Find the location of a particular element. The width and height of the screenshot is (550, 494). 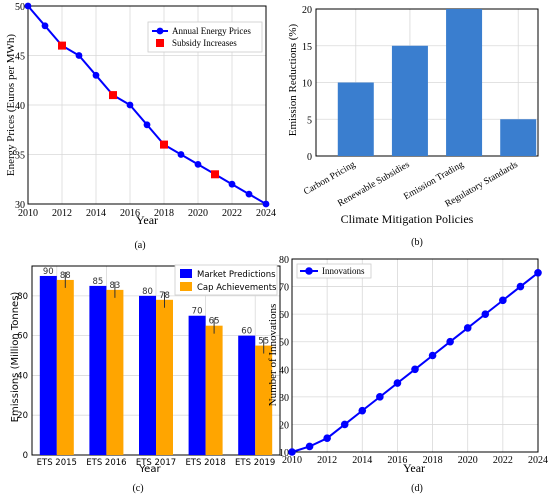

y-tick-label: 15 is located at coordinates (307, 47).